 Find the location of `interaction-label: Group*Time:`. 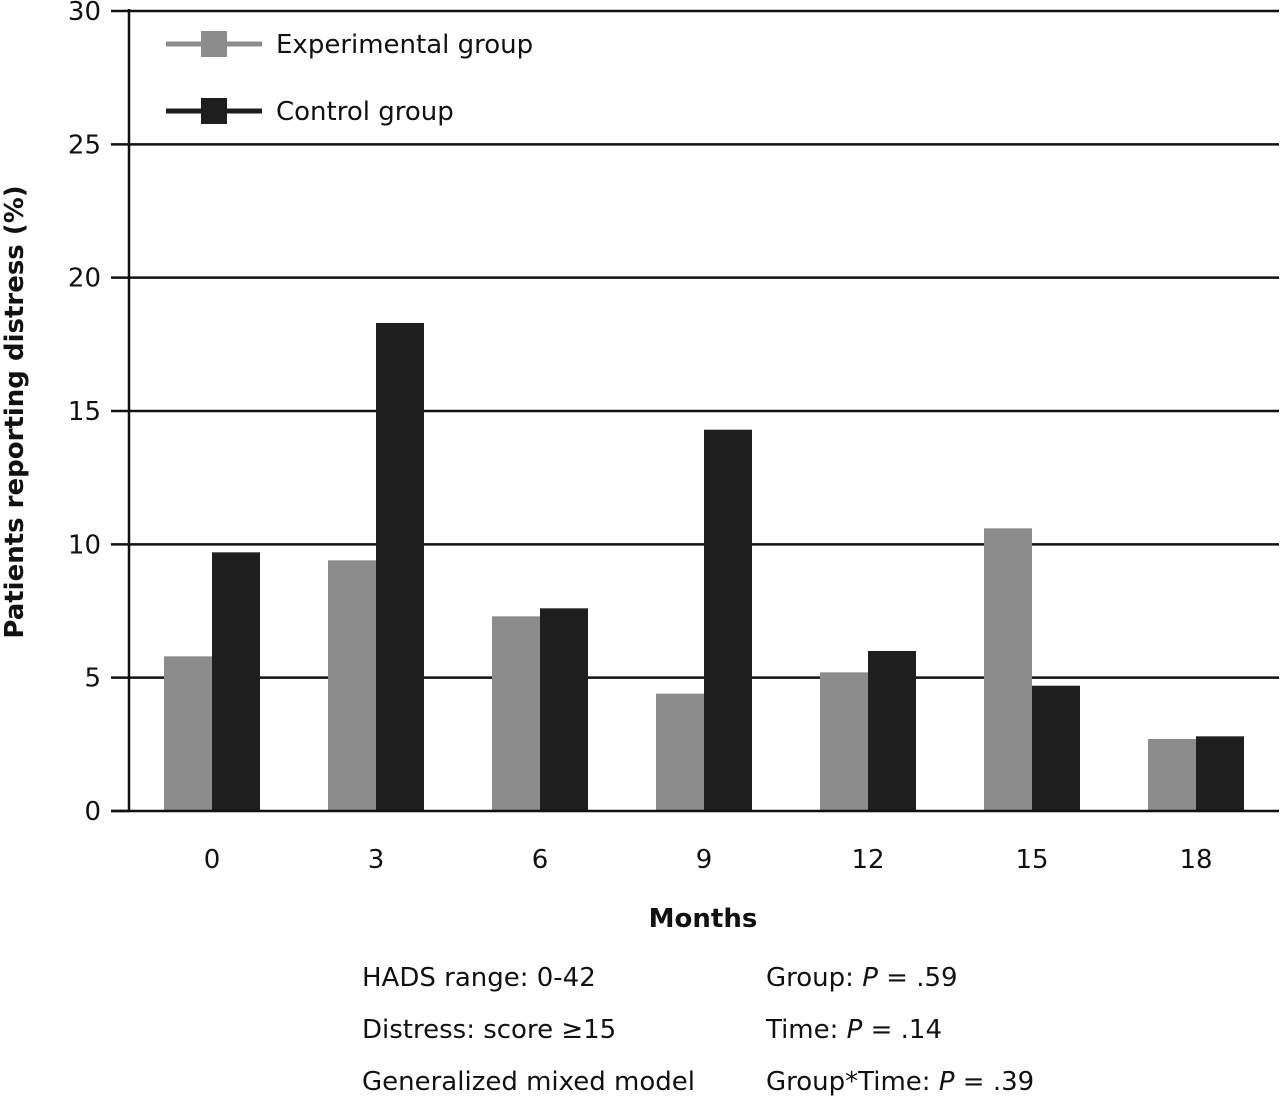

interaction-label: Group*Time: is located at coordinates (852, 1082).